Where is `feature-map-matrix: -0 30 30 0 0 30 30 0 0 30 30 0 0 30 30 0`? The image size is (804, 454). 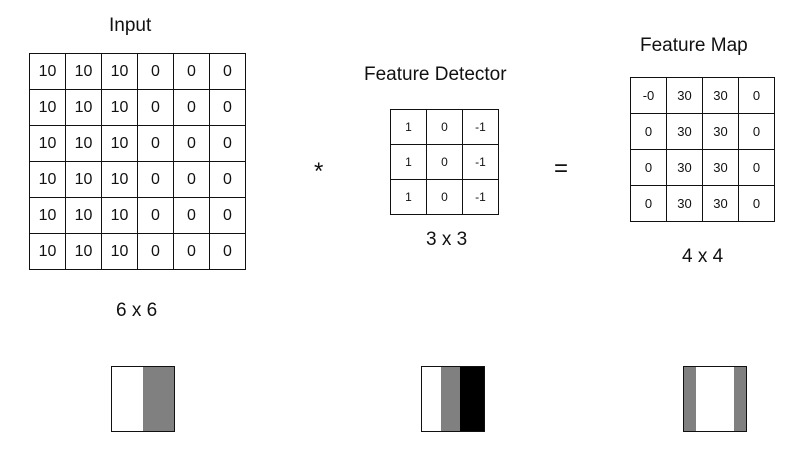
feature-map-matrix: -0 30 30 0 0 30 30 0 0 30 30 0 0 30 30 0 is located at coordinates (702, 149).